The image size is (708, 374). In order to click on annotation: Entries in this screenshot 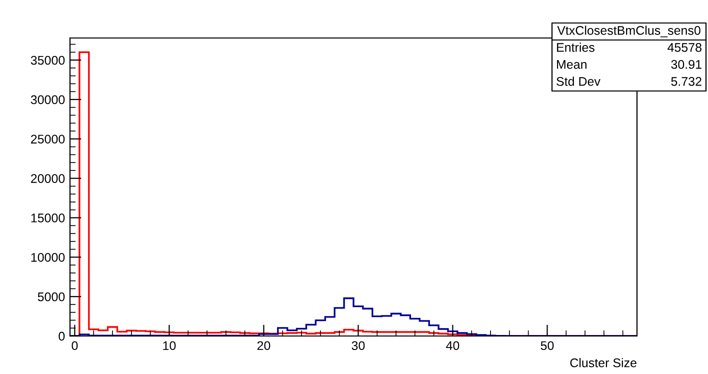, I will do `click(575, 47)`.